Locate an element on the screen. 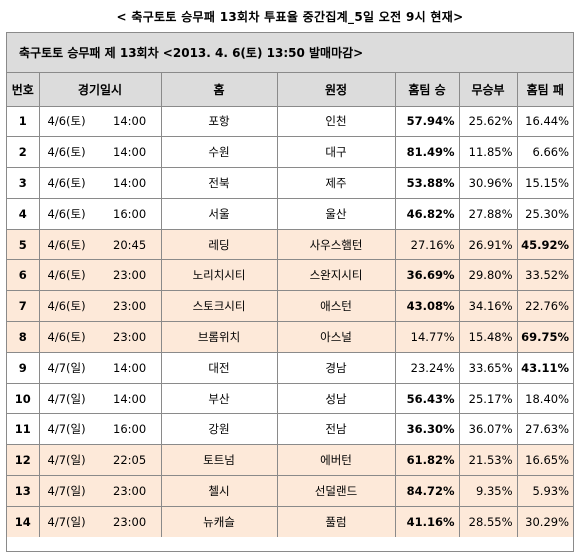 The width and height of the screenshot is (580, 560). home-team: 부산 is located at coordinates (219, 398).